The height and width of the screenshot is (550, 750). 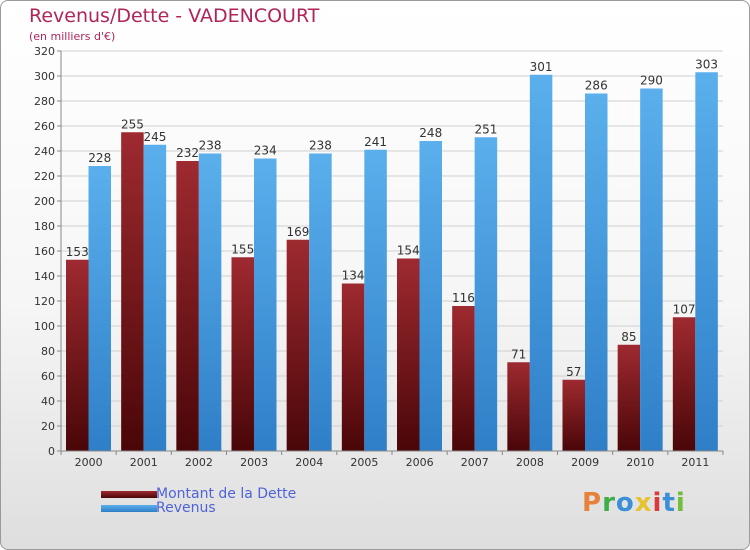 I want to click on data-label-dette: 154, so click(x=408, y=251).